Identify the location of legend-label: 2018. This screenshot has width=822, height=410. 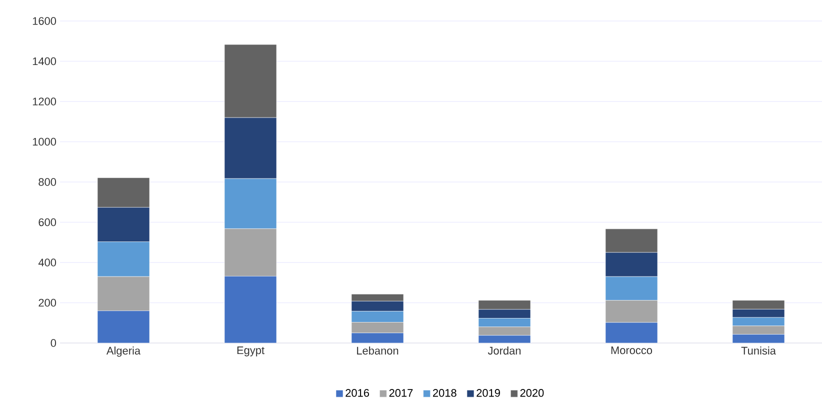
(444, 393).